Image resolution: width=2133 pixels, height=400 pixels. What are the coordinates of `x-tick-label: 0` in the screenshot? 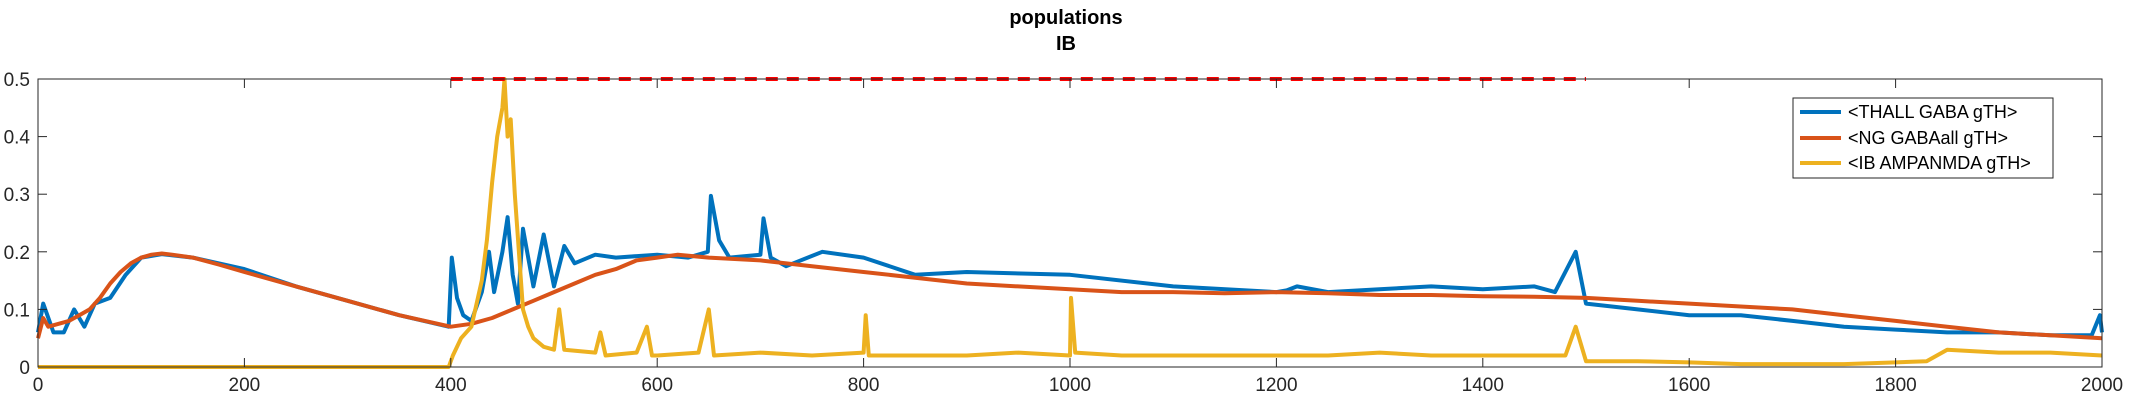 It's located at (38, 385).